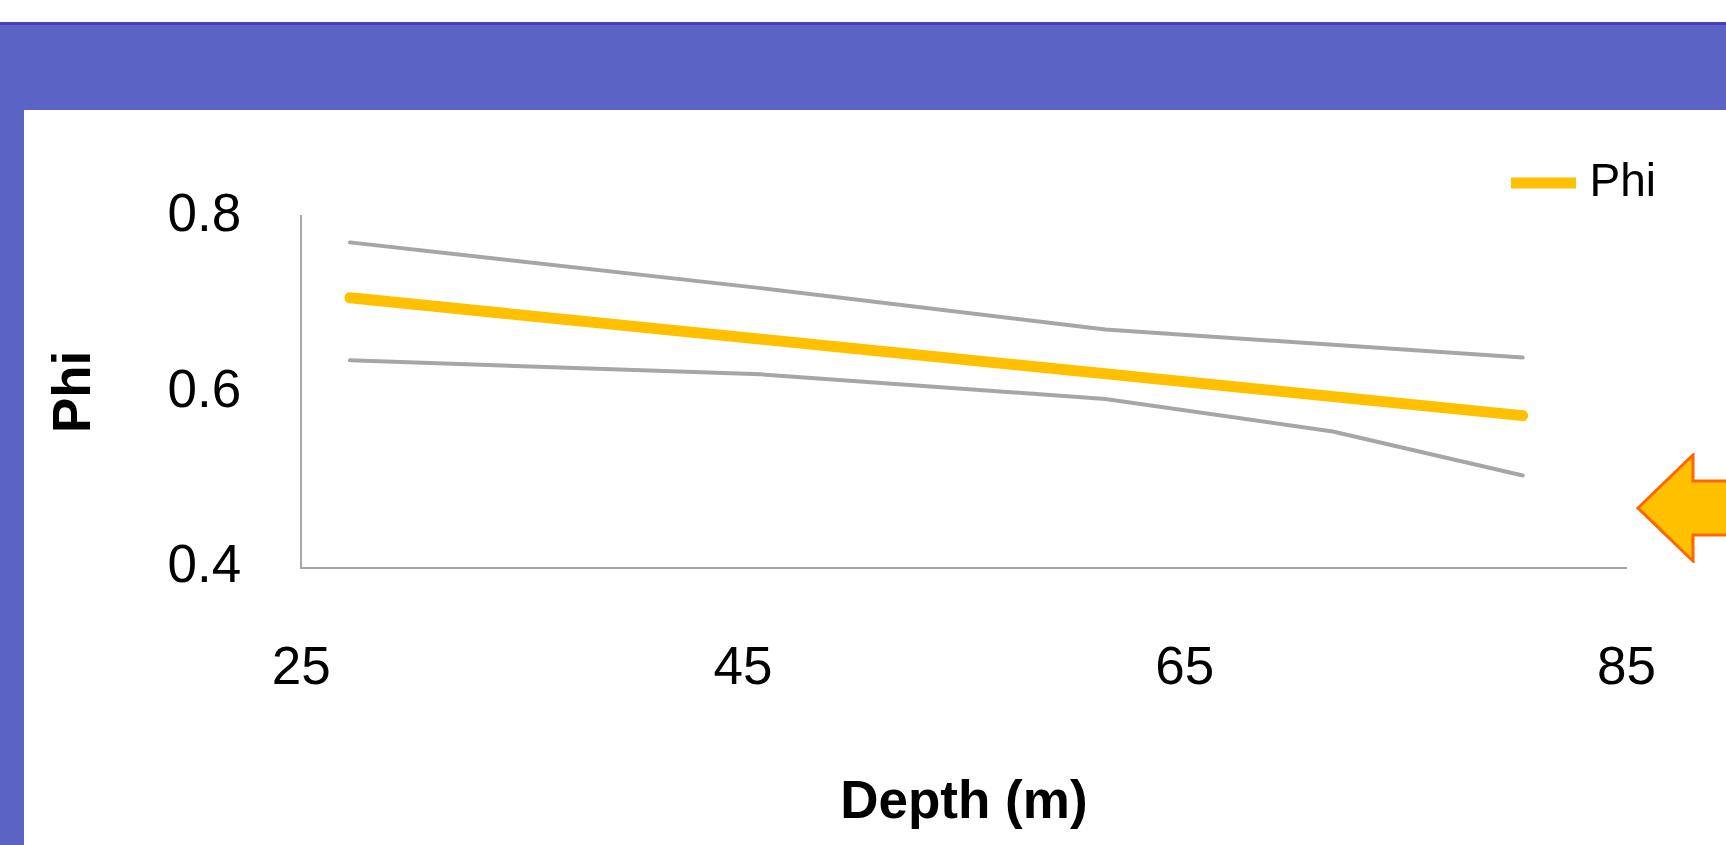 This screenshot has width=1726, height=845. Describe the element at coordinates (1622, 179) in the screenshot. I see `legend-label: Phi` at that location.